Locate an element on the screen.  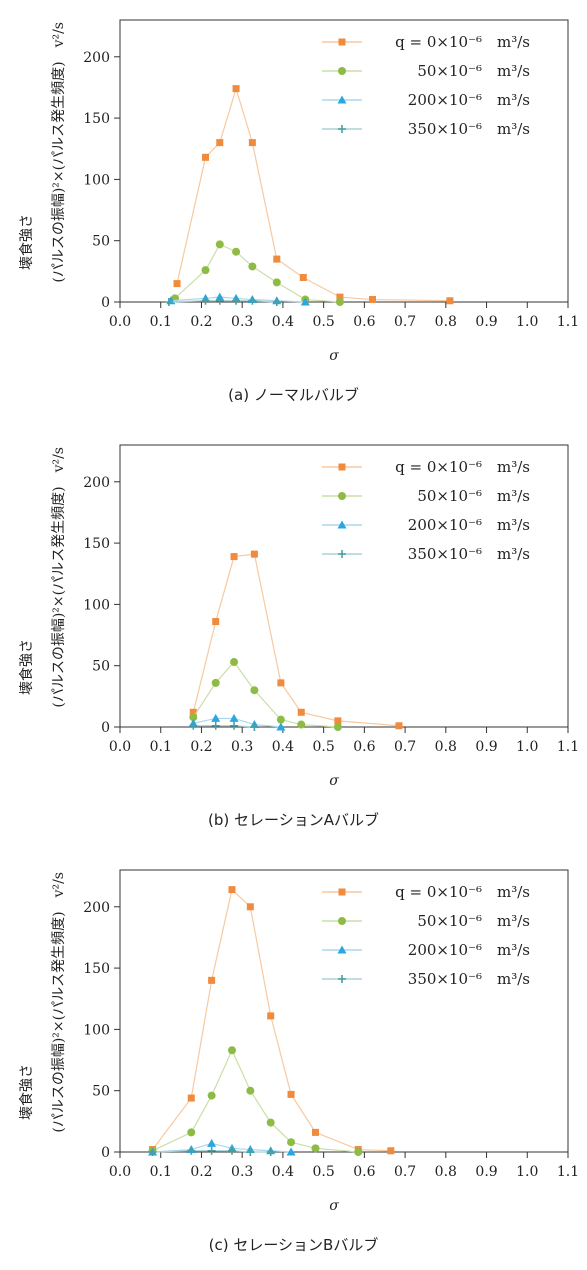
x-tick-label: 1.1 is located at coordinates (568, 322).